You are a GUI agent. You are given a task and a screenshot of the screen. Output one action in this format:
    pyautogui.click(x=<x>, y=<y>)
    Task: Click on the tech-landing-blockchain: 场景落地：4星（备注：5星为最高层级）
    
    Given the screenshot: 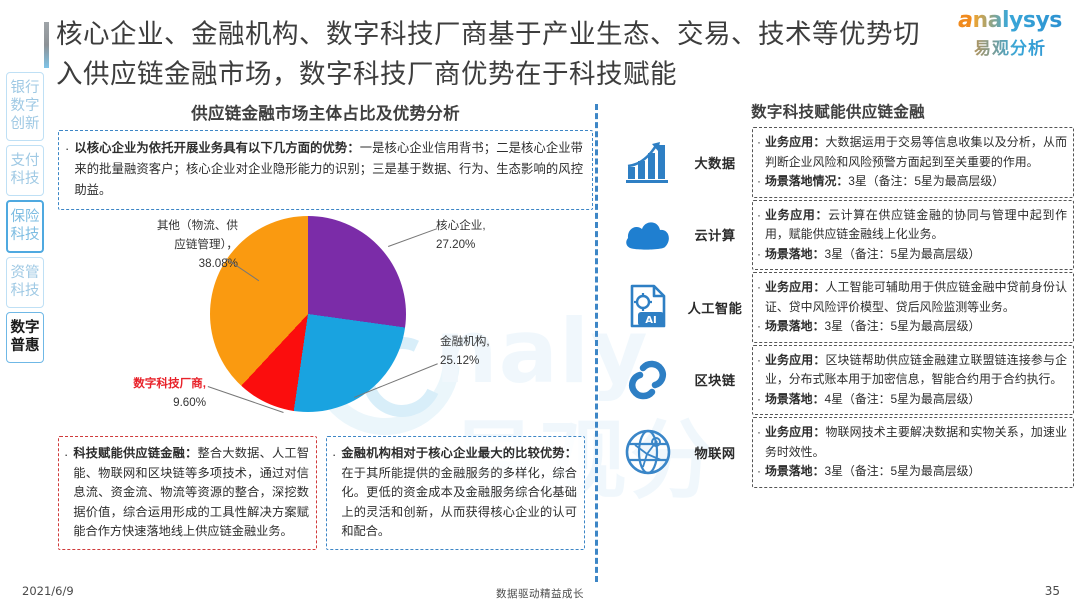 What is the action you would take?
    pyautogui.click(x=872, y=400)
    